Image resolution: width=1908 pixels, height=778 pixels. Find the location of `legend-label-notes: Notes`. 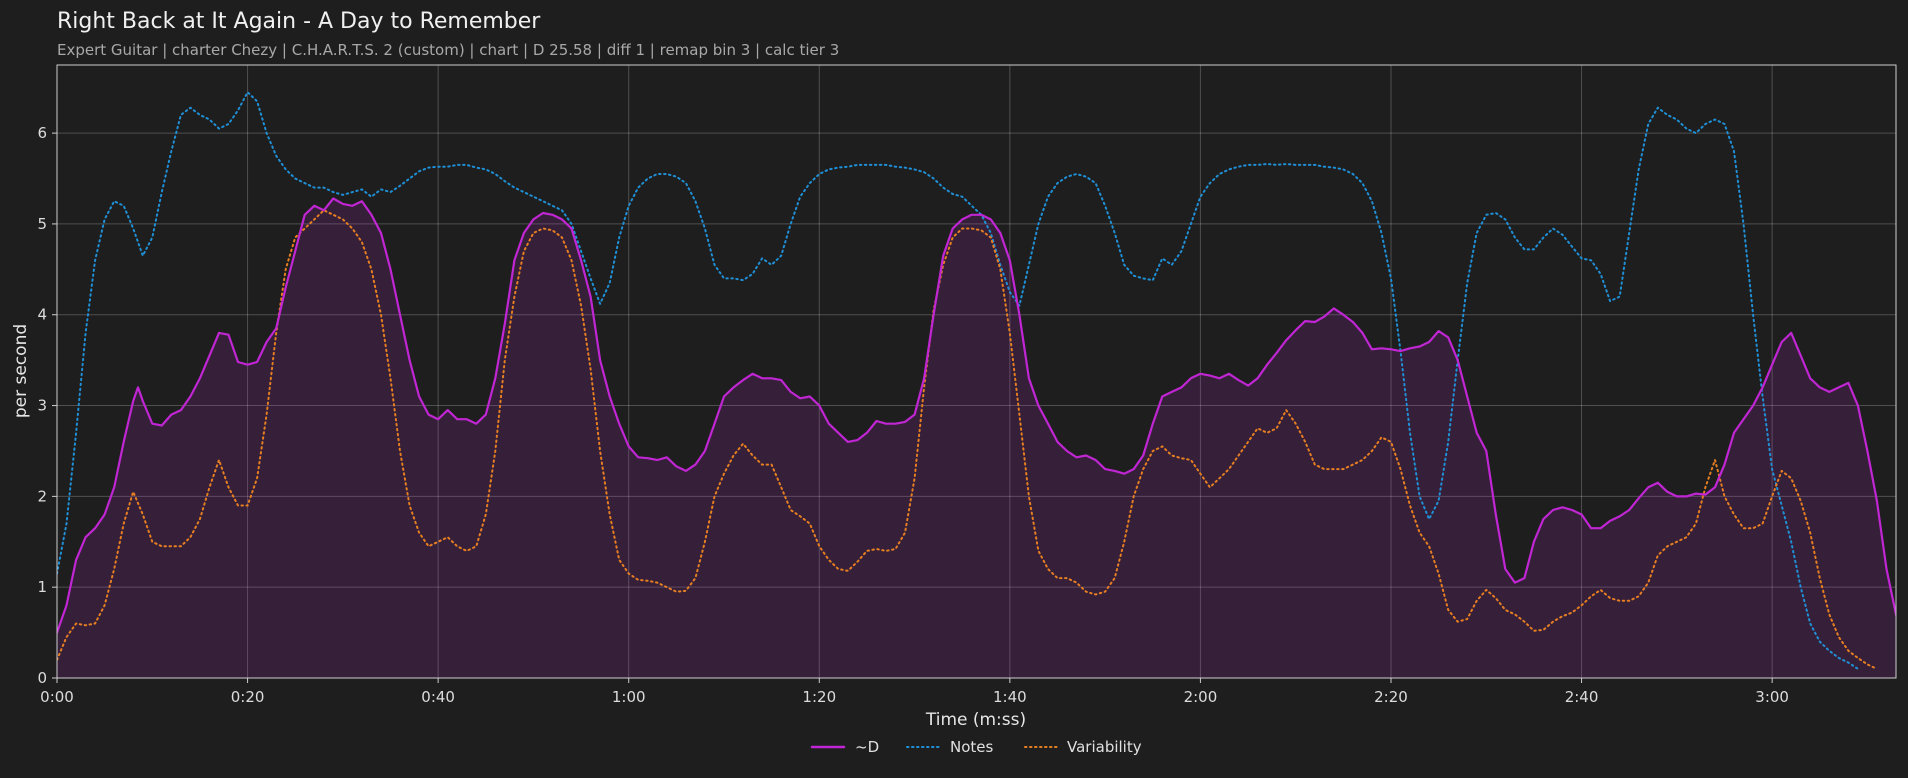

legend-label-notes: Notes is located at coordinates (972, 747).